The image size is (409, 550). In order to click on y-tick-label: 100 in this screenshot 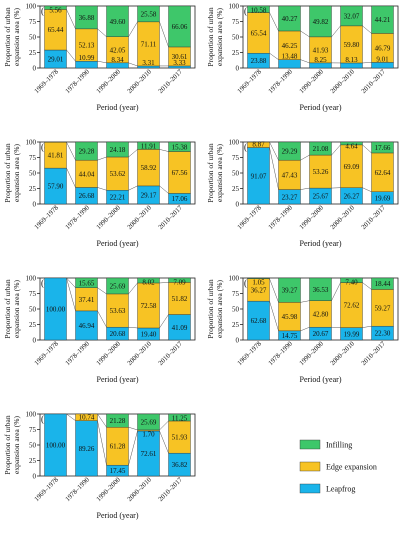, I will do `click(31, 279)`.